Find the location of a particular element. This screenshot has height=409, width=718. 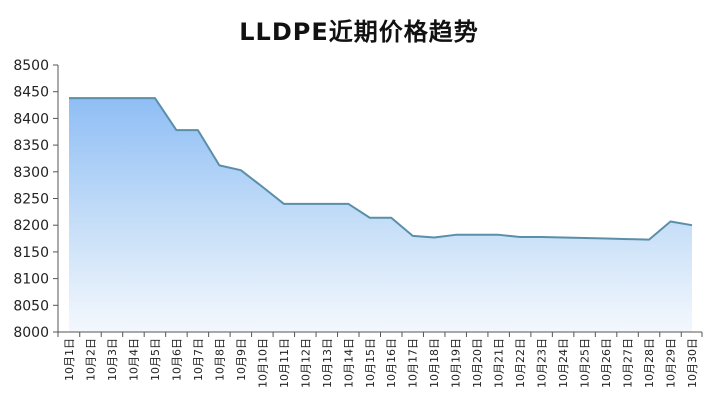

x-tick-label: 10月7日 is located at coordinates (198, 359).